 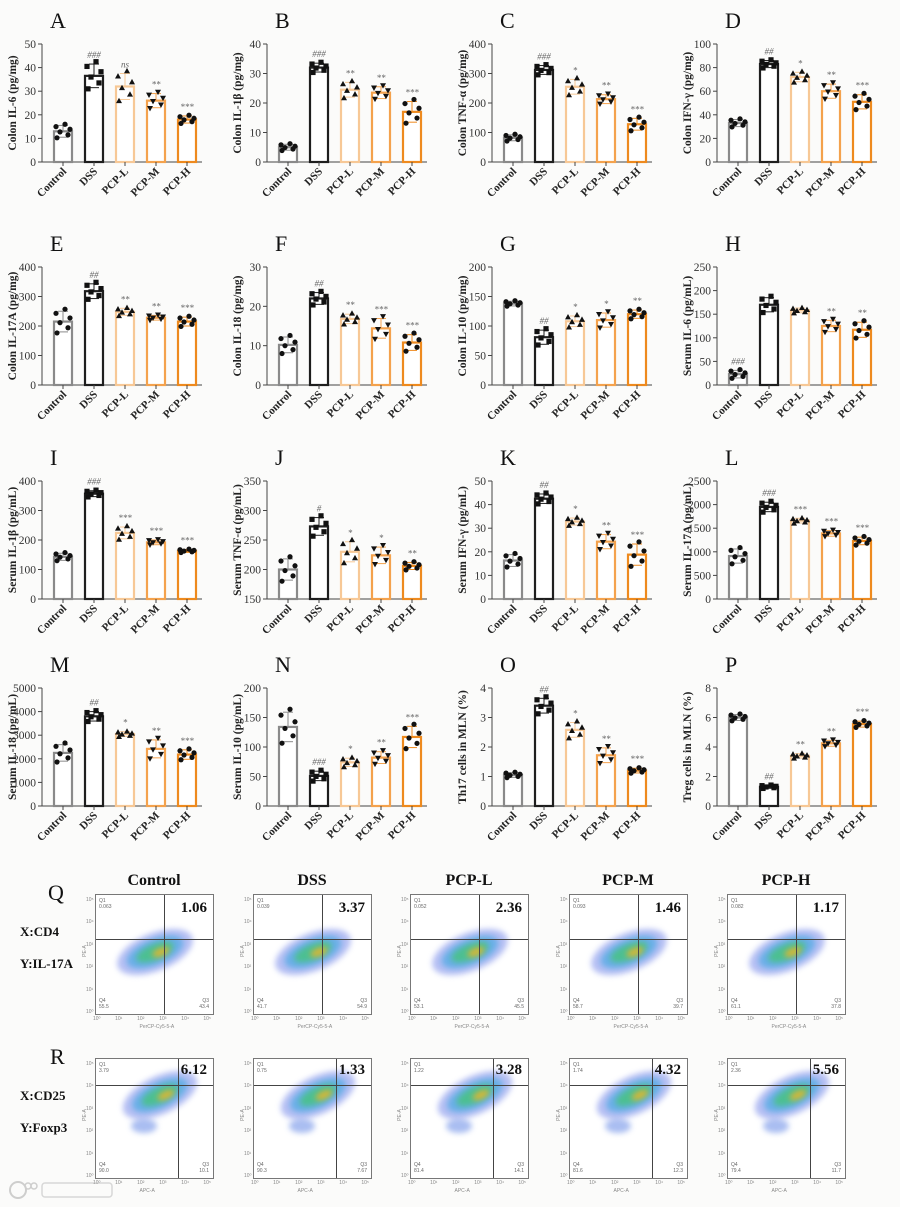 I want to click on x-decade-label: 10⁵, so click(x=207, y=1183).